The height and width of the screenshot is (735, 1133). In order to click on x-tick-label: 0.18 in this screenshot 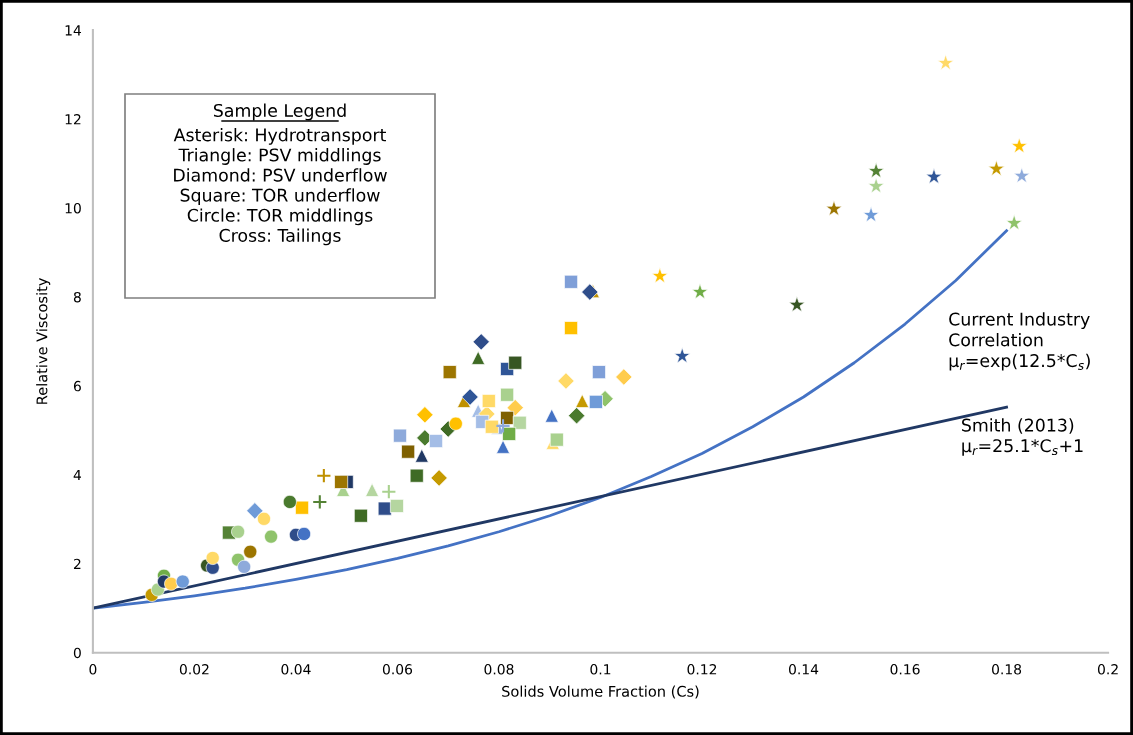, I will do `click(1007, 669)`.